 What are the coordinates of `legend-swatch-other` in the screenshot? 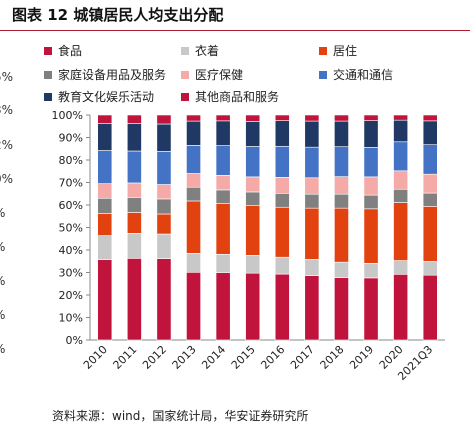 It's located at (185, 96).